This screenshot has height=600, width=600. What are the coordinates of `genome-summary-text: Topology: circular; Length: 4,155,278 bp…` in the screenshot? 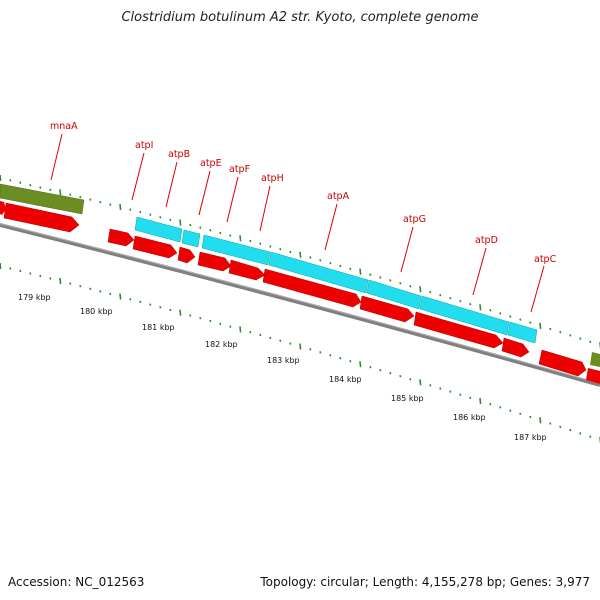 It's located at (425, 582).